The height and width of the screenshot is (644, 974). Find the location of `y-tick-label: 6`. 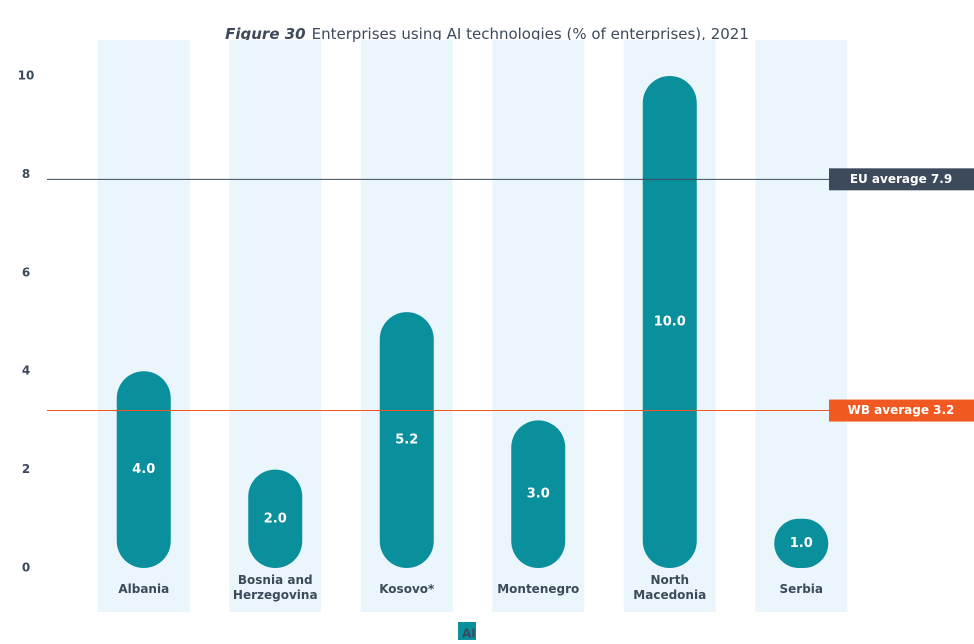

y-tick-label: 6 is located at coordinates (26, 272).